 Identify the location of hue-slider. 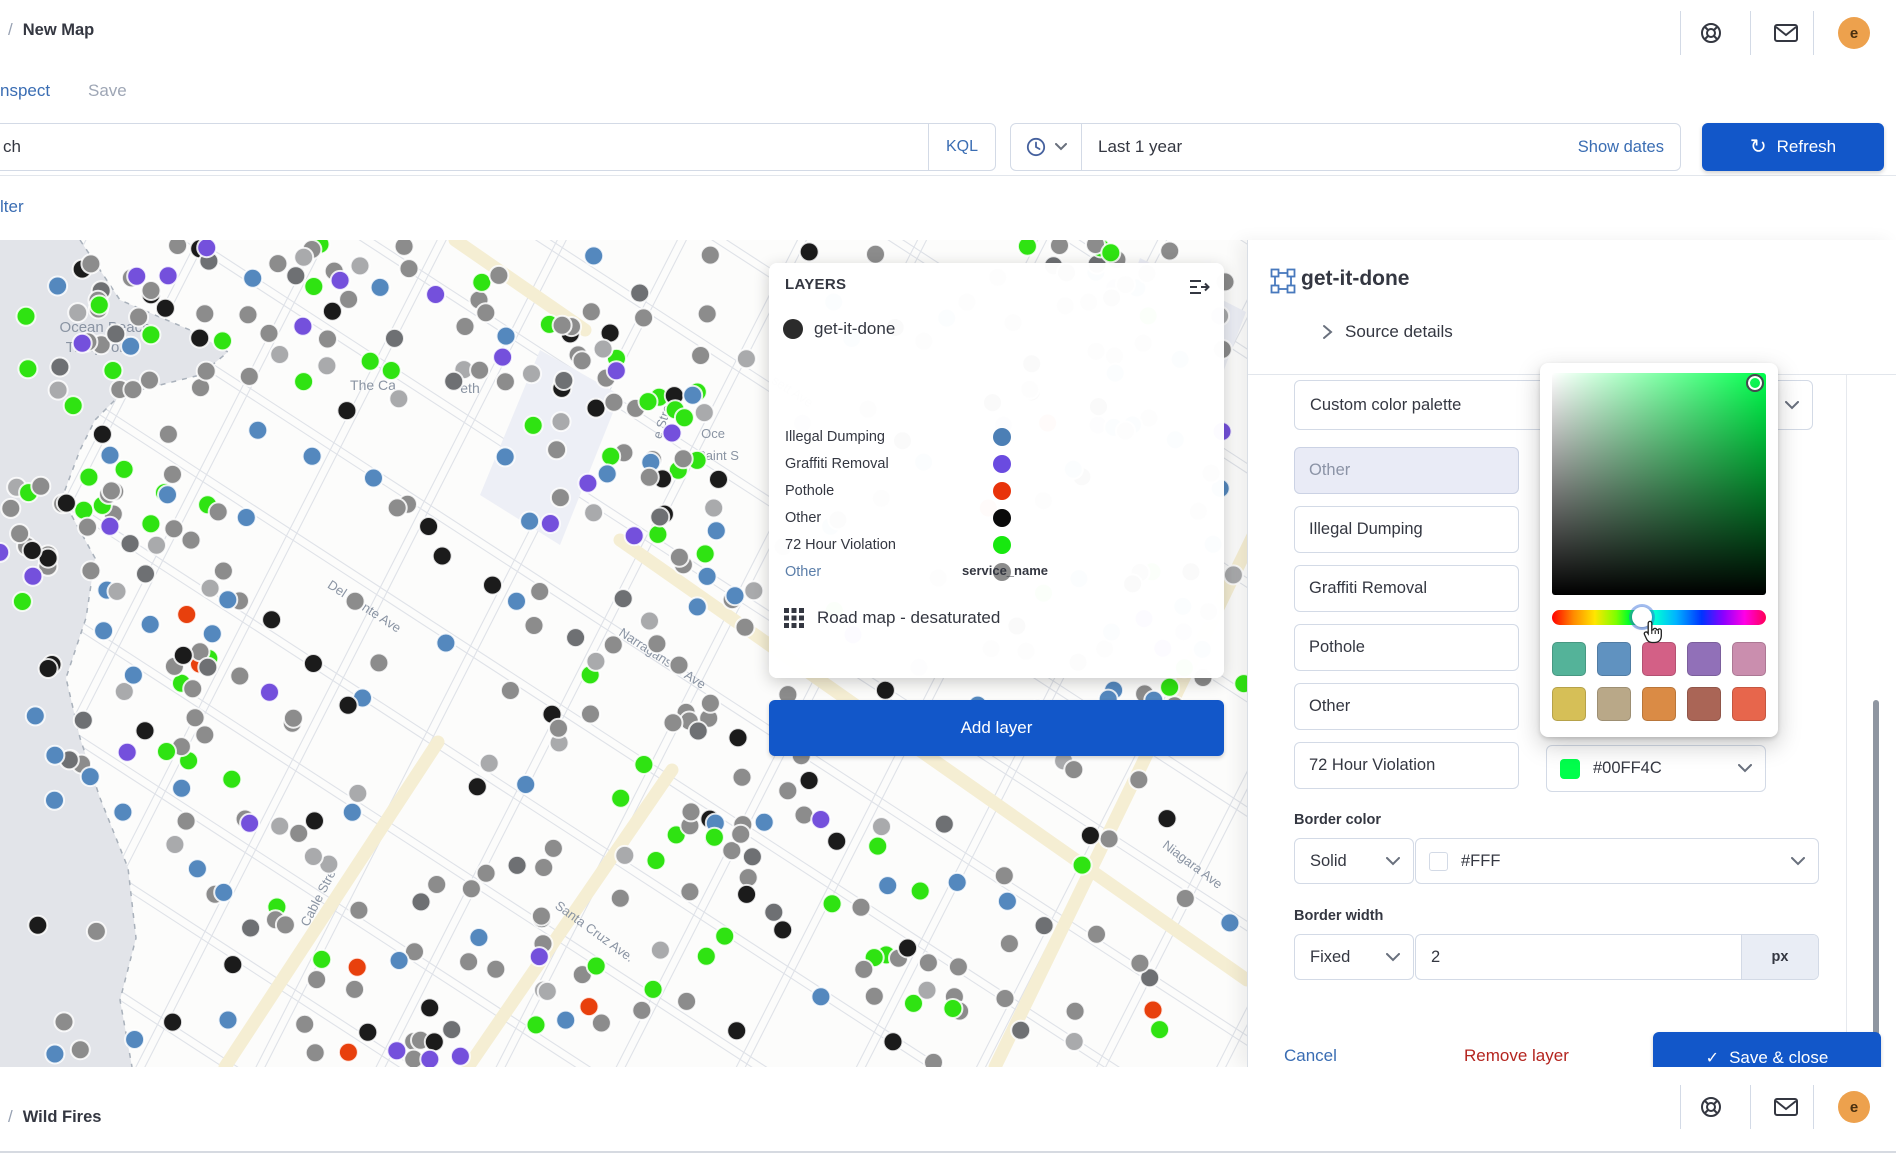
(1659, 617).